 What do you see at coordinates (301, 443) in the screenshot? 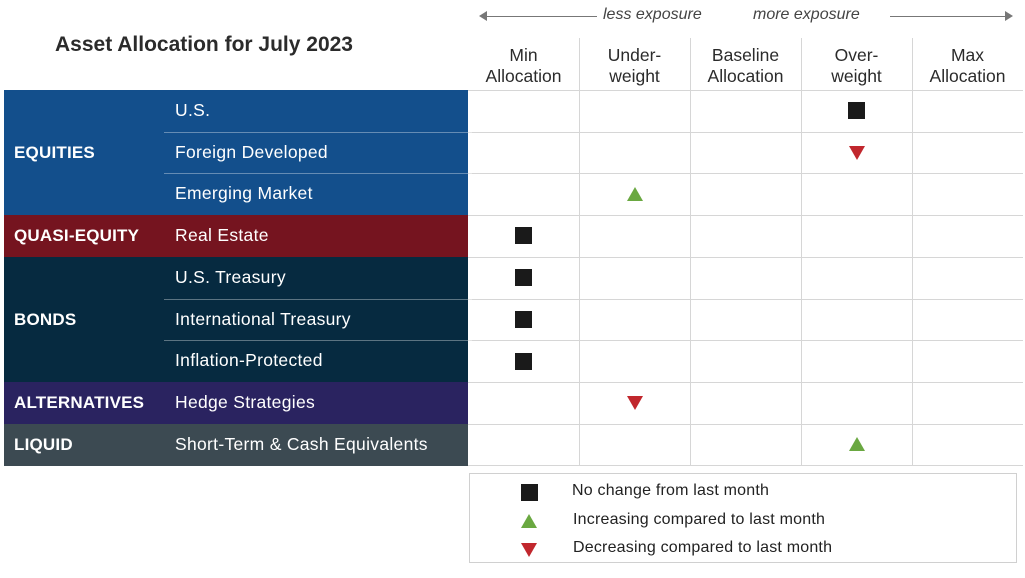
I see `asset-label: Short-Term & Cash Equivalents` at bounding box center [301, 443].